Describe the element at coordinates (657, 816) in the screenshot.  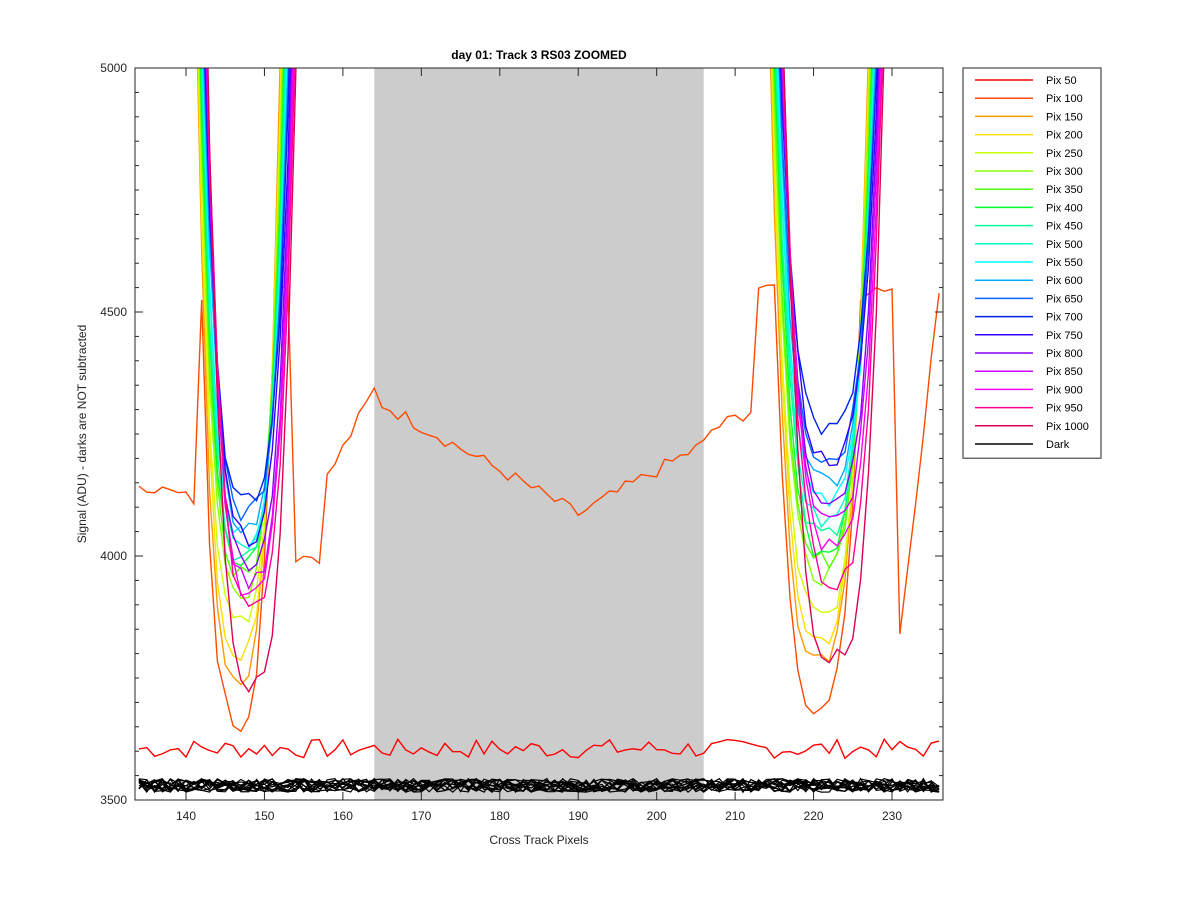
I see `x-tick-label: 200` at that location.